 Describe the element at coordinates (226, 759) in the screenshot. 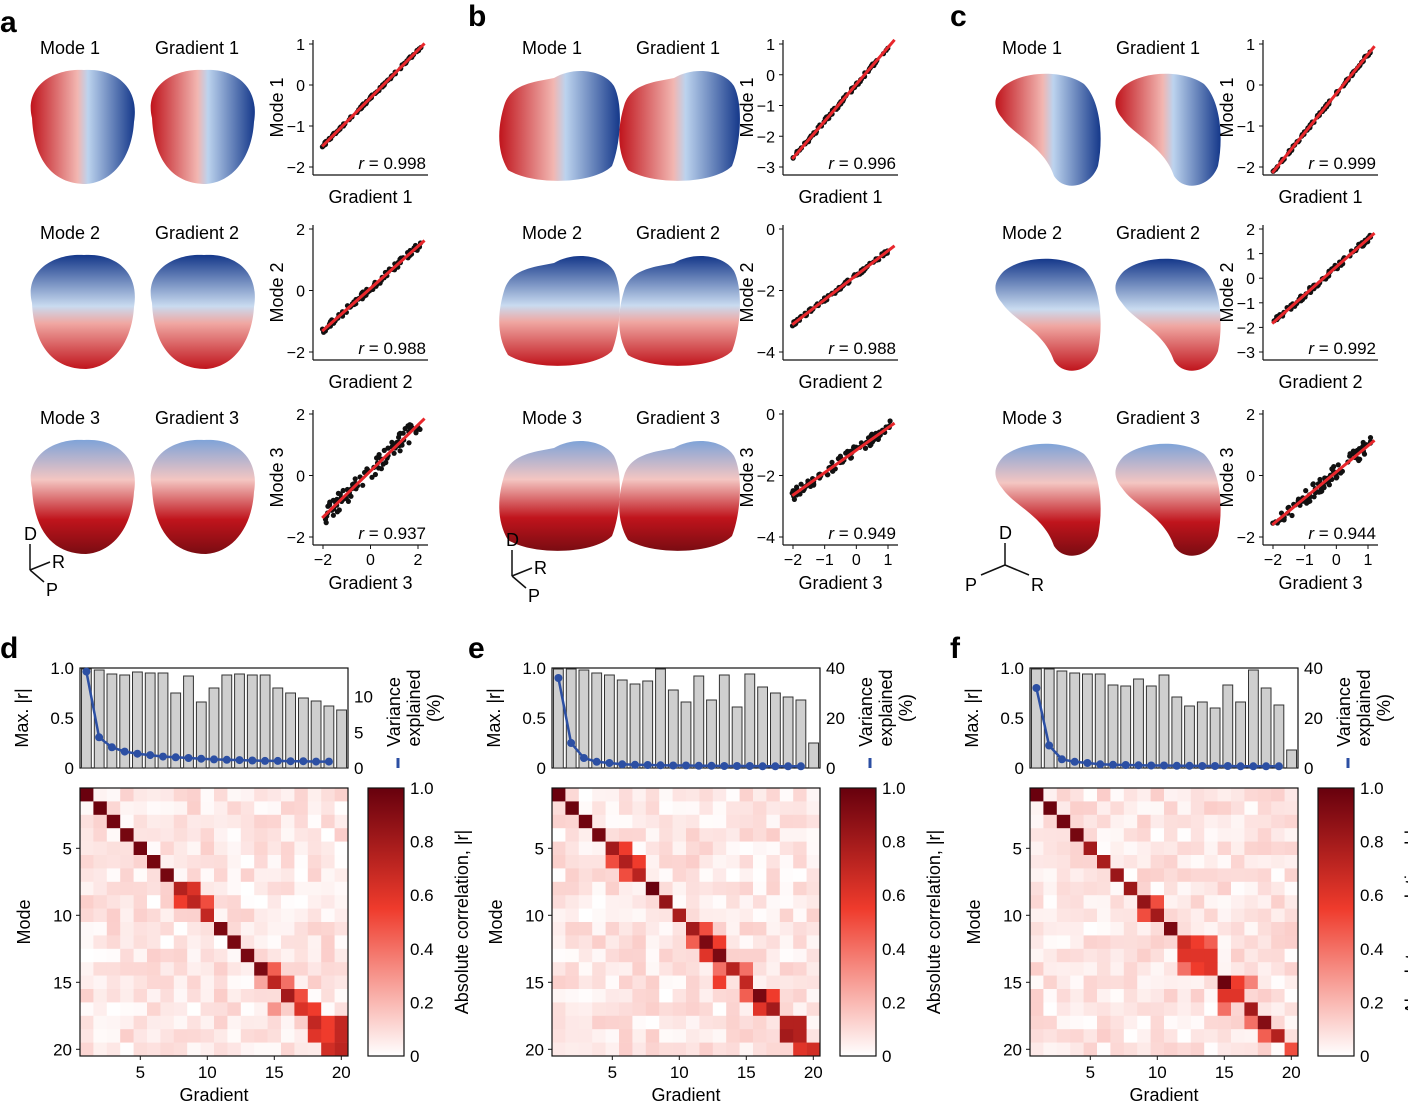

I see `panel-d-variance-point` at that location.